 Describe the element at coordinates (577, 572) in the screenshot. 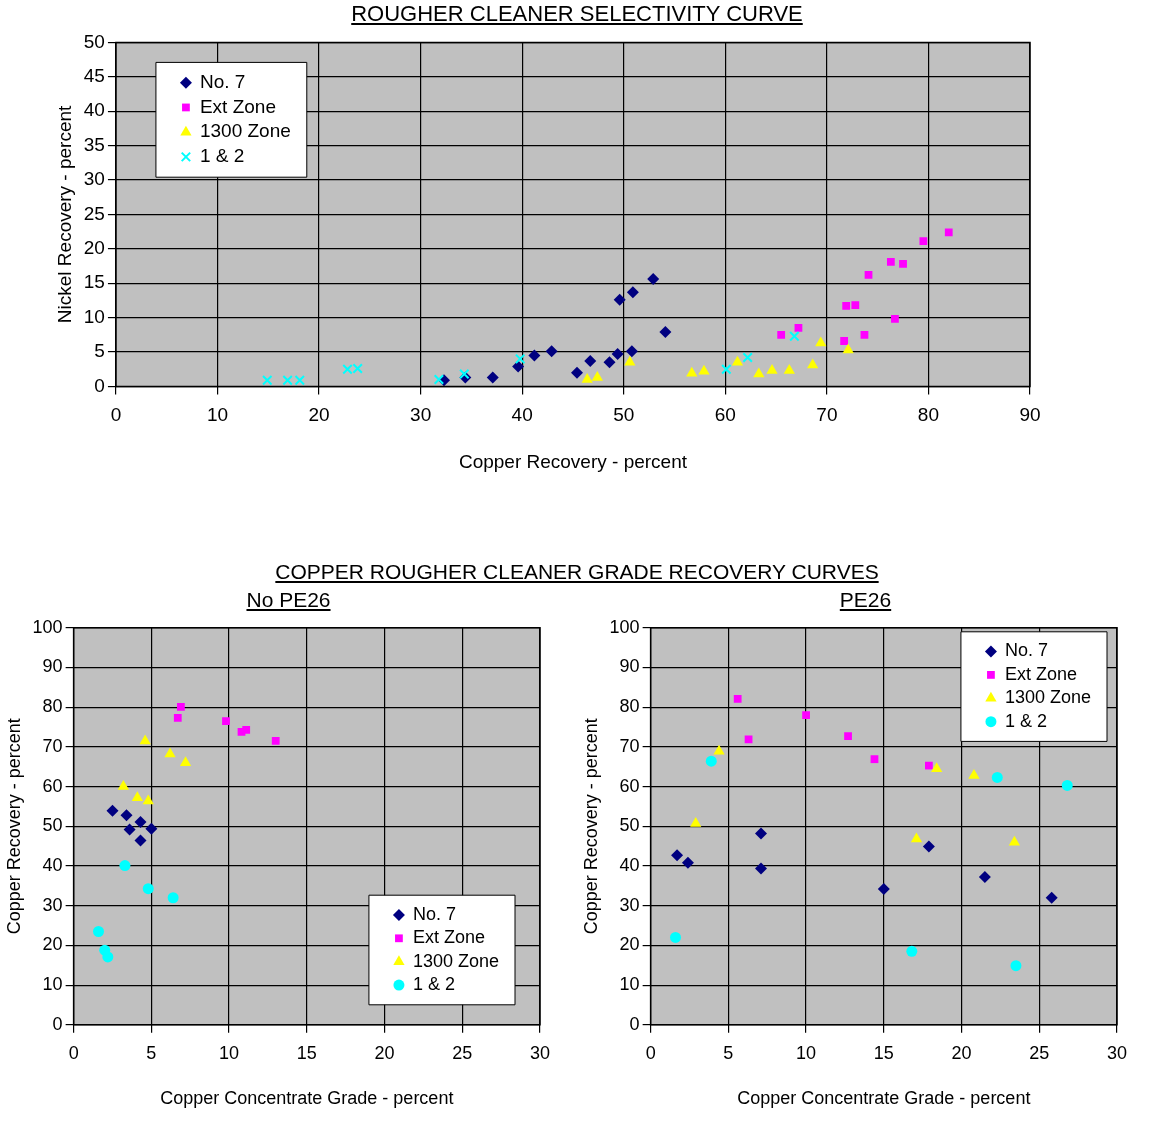

I see `text: COPPER ROUGHER CLEANER GRADE RECOVERY CURVES` at that location.